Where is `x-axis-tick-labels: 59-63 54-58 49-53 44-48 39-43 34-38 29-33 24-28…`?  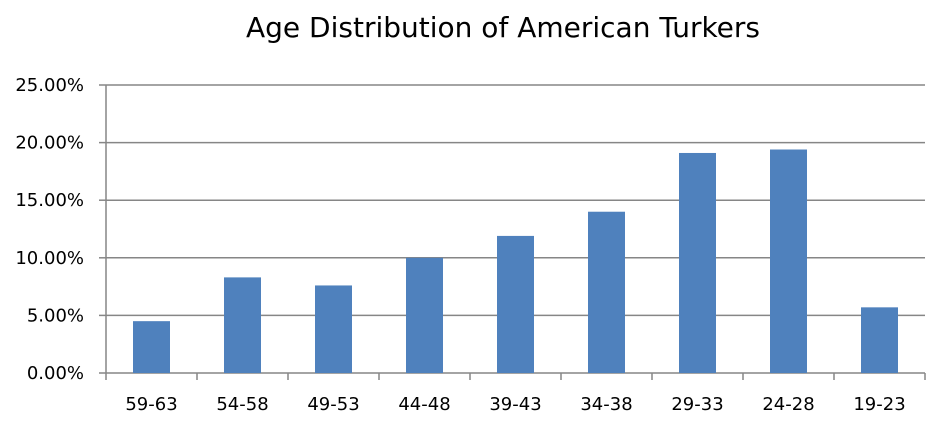
x-axis-tick-labels: 59-63 54-58 49-53 44-48 39-43 34-38 29-33 24-28… is located at coordinates (515, 404).